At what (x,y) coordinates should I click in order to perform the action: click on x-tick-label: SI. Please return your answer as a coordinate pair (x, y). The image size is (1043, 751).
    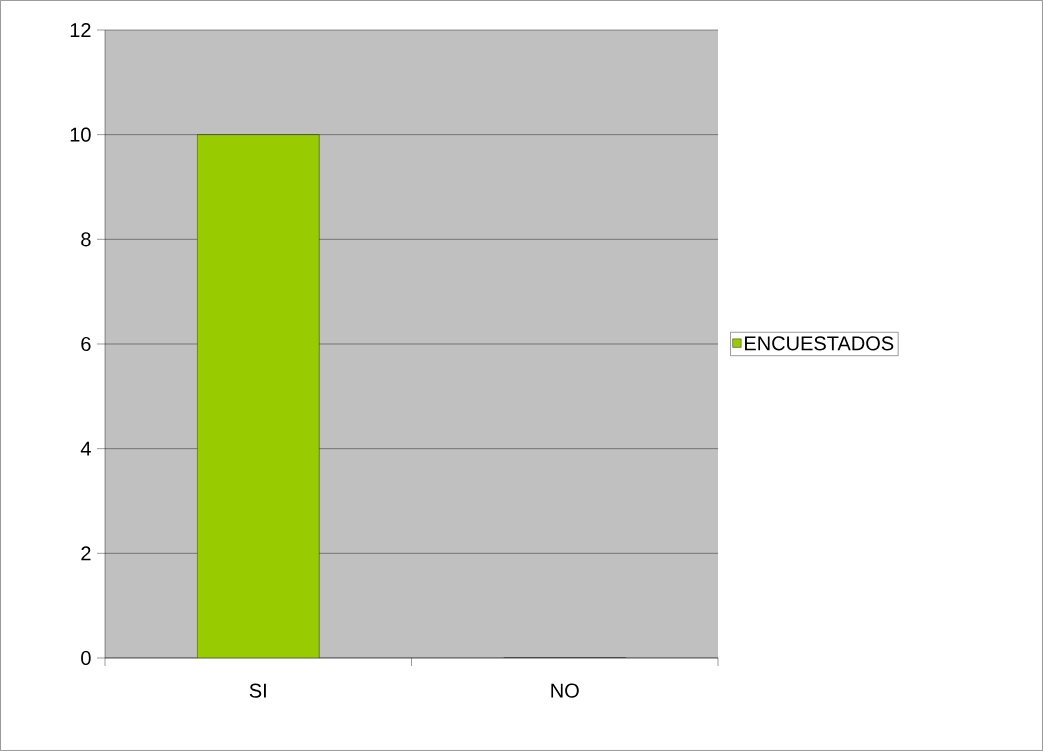
    Looking at the image, I should click on (257, 690).